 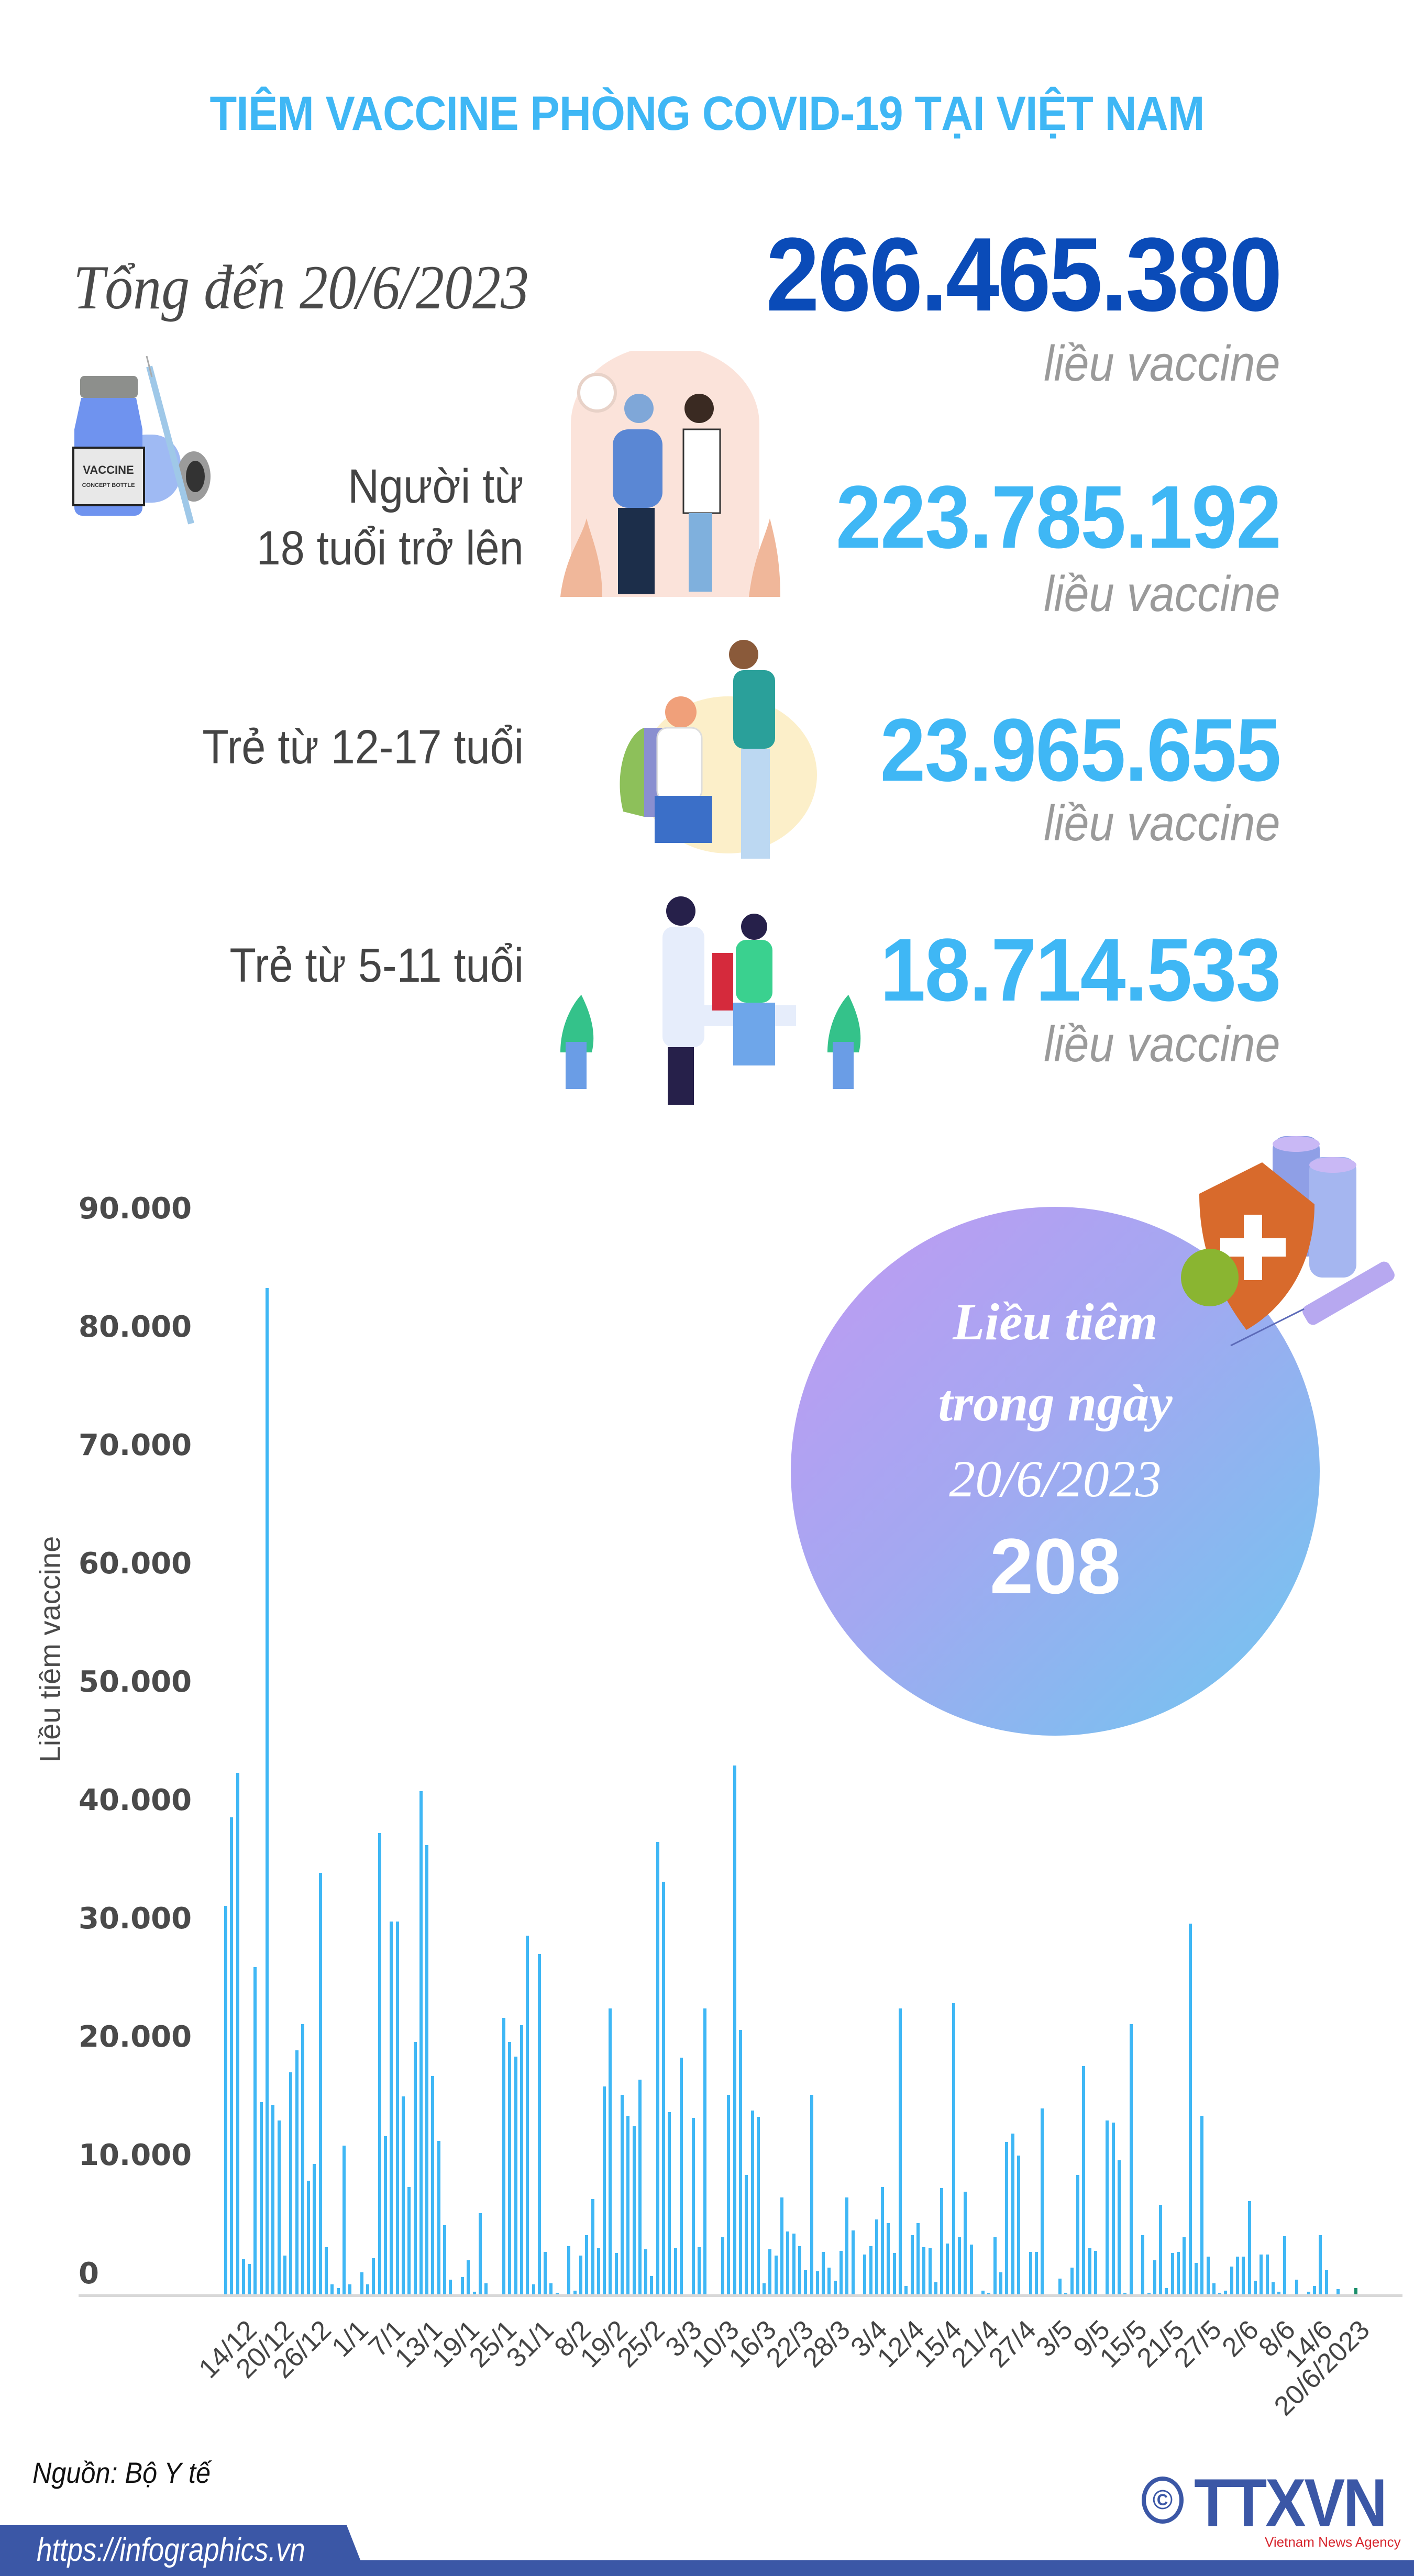 I want to click on y-tick-label: 70.000, so click(x=135, y=1445).